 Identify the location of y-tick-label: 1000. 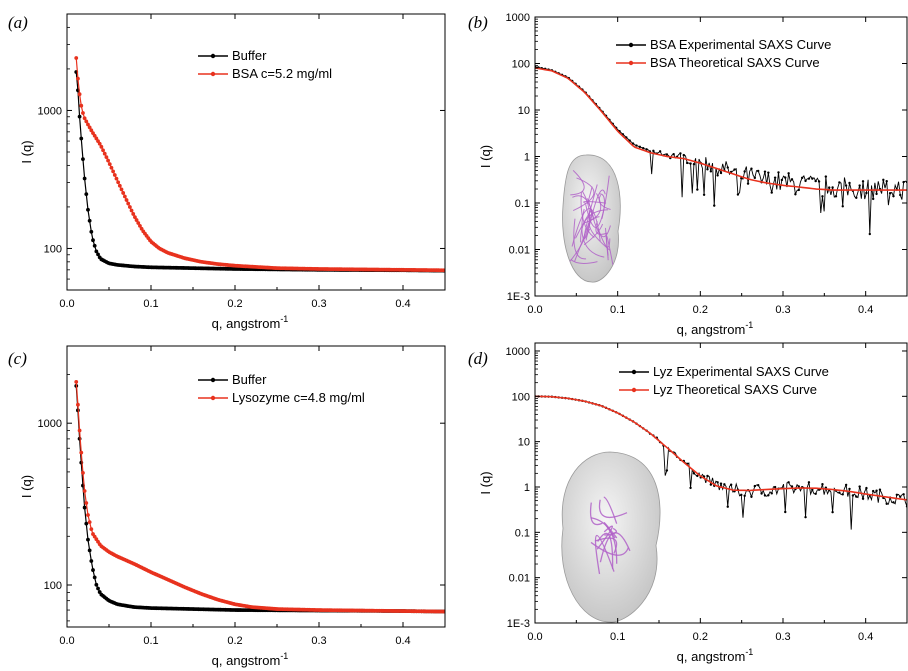
(518, 18).